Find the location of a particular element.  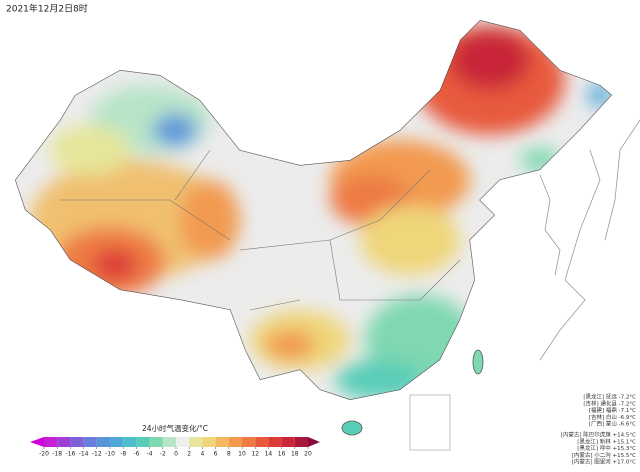

taiwan is located at coordinates (478, 362).